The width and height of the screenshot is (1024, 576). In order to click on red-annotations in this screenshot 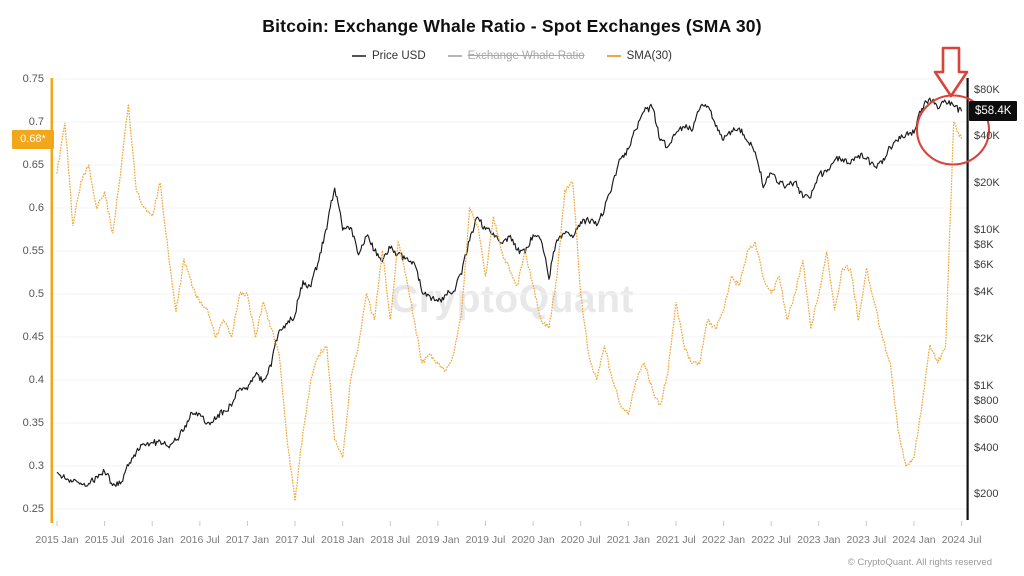, I will do `click(953, 106)`.